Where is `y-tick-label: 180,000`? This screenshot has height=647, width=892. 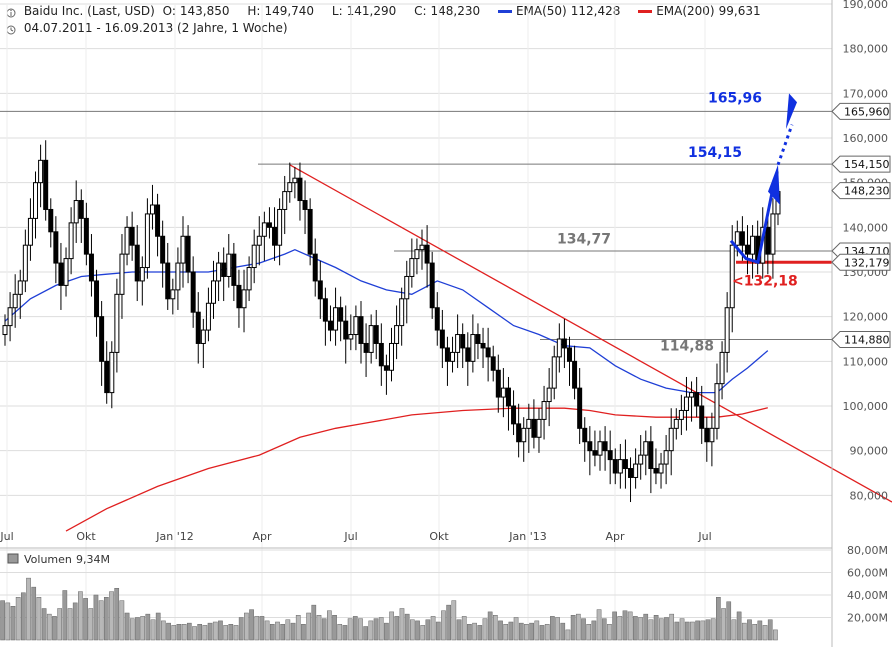
y-tick-label: 180,000 is located at coordinates (866, 49).